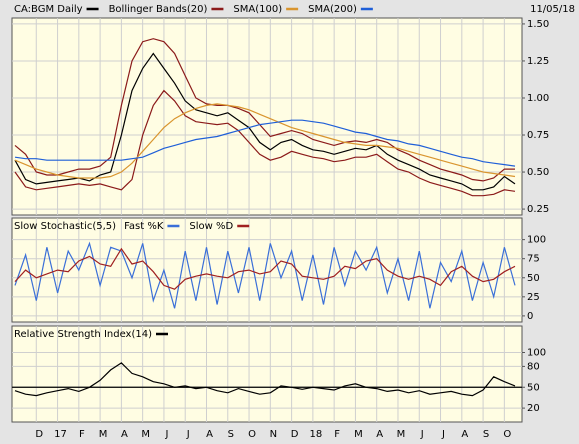 This screenshot has height=444, width=579. What do you see at coordinates (538, 172) in the screenshot?
I see `y-tick-label: 0.50` at bounding box center [538, 172].